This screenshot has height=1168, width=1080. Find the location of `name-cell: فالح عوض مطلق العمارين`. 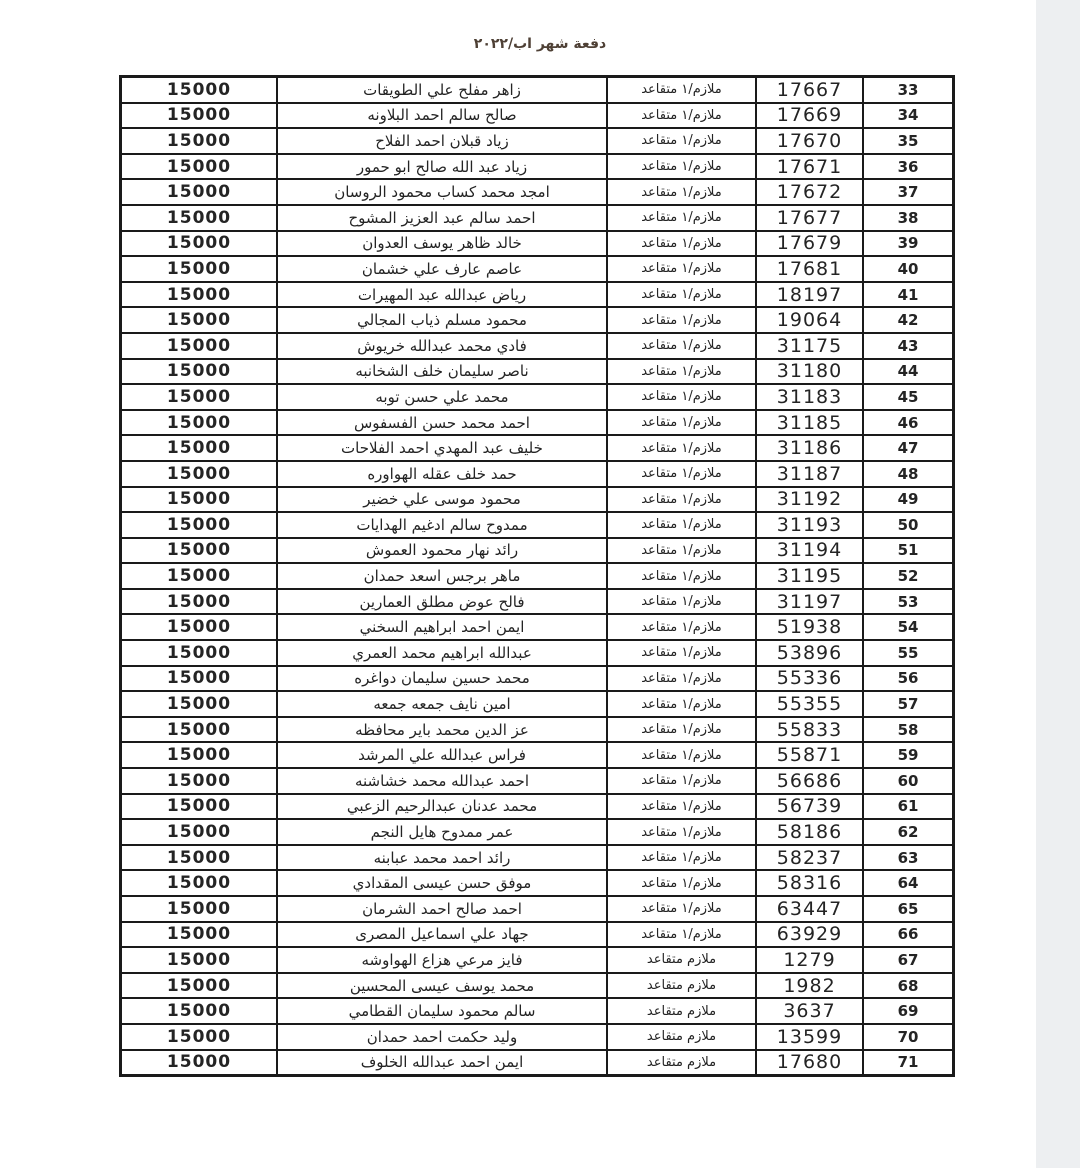

name-cell: فالح عوض مطلق العمارين is located at coordinates (442, 601).